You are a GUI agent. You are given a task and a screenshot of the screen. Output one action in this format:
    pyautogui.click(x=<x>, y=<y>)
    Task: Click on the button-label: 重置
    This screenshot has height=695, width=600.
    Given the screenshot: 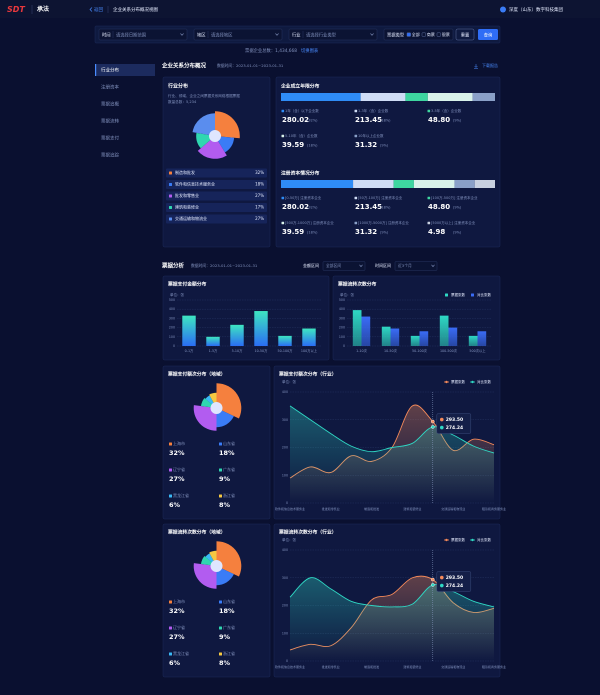 What is the action you would take?
    pyautogui.click(x=465, y=34)
    